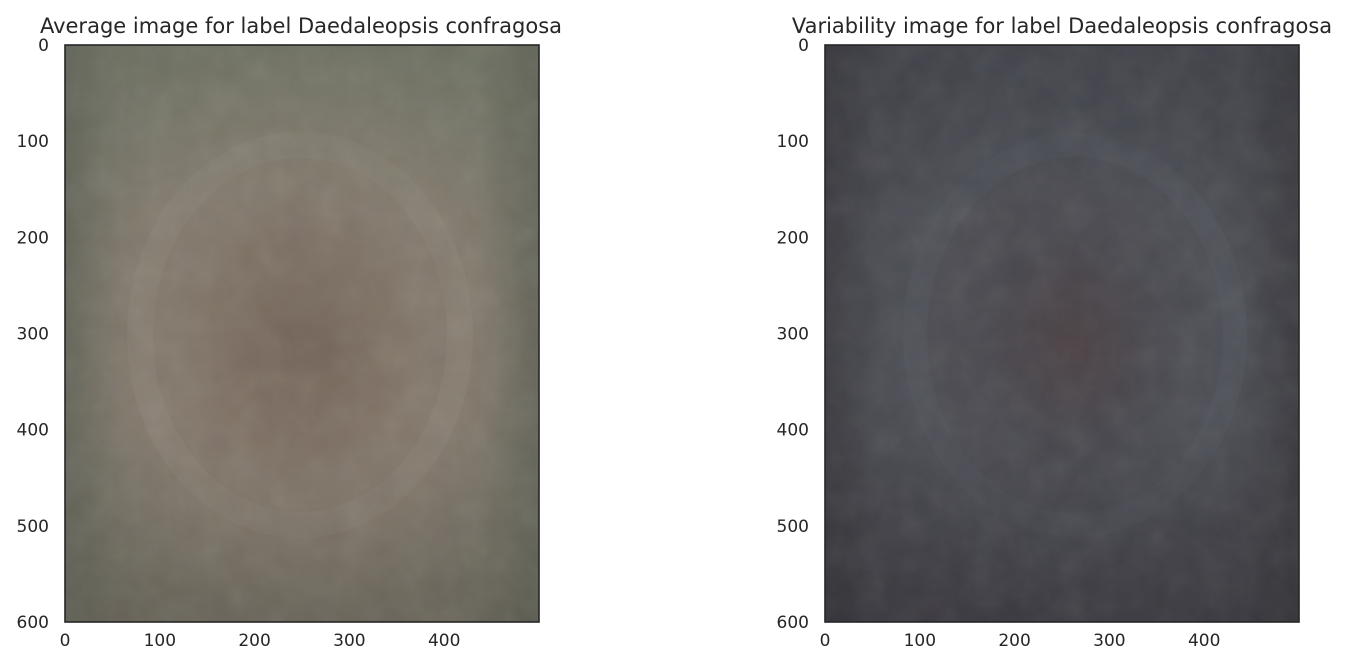 The image size is (1360, 671). I want to click on variability-image-x-tick-label: 0, so click(825, 641).